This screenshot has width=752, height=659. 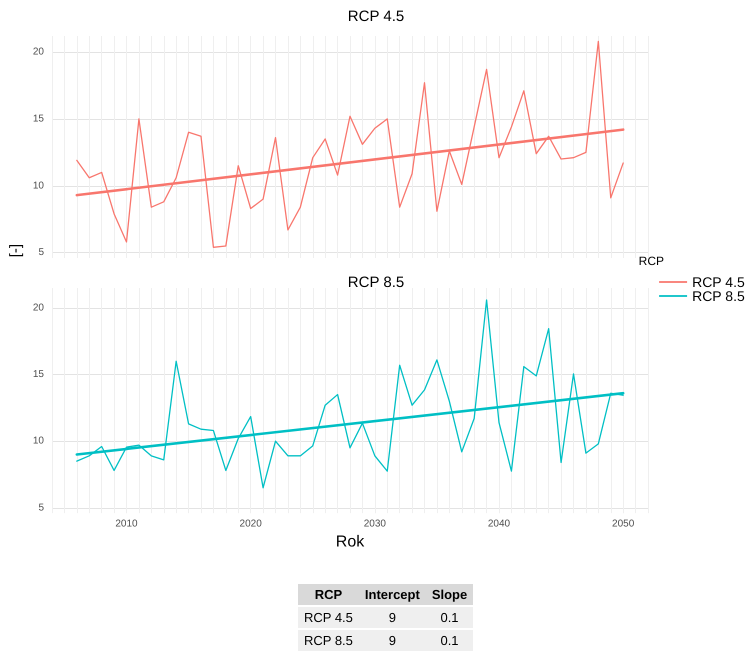 I want to click on x-tick-label: 2050, so click(x=623, y=524).